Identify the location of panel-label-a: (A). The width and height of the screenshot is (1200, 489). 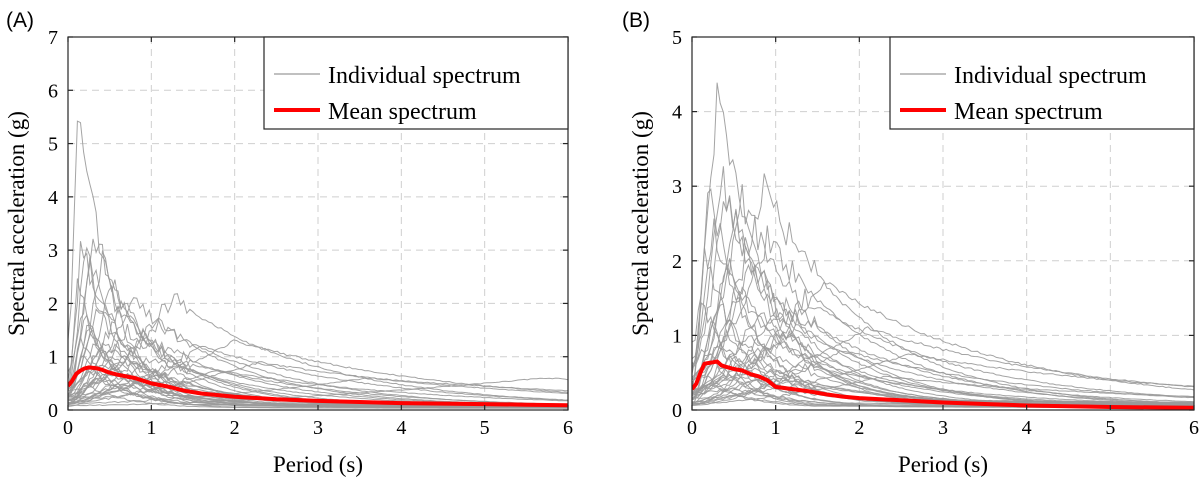
(20, 20).